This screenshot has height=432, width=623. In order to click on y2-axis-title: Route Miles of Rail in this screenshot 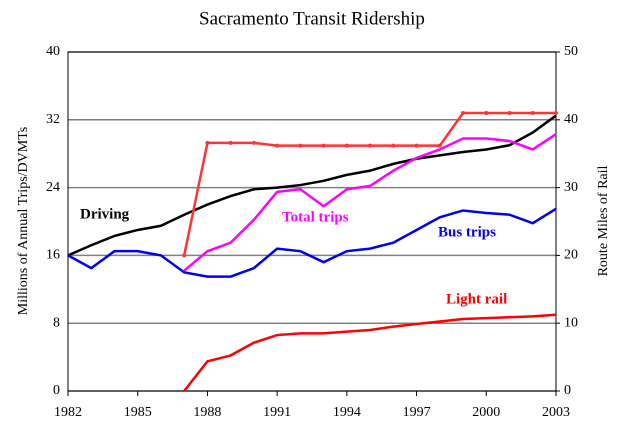, I will do `click(603, 220)`.